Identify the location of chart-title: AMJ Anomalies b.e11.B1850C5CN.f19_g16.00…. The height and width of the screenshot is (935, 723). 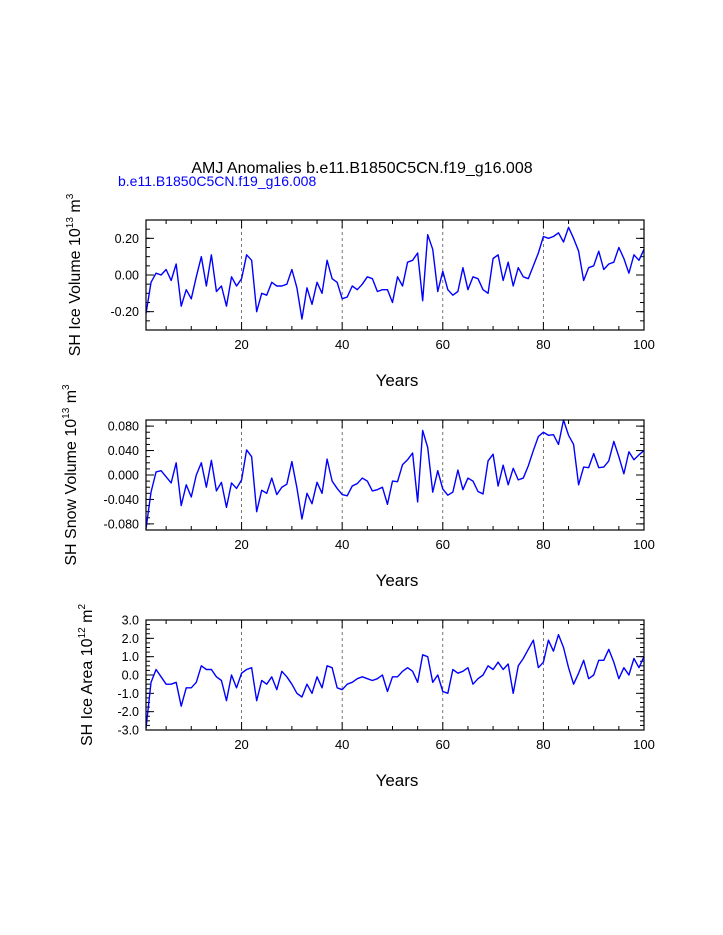
(361, 168).